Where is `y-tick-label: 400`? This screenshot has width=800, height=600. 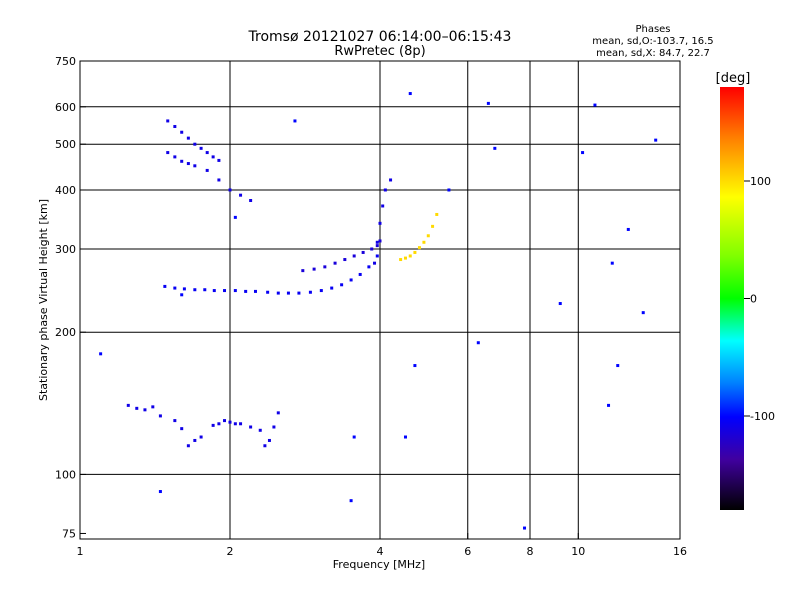 y-tick-label: 400 is located at coordinates (65, 190).